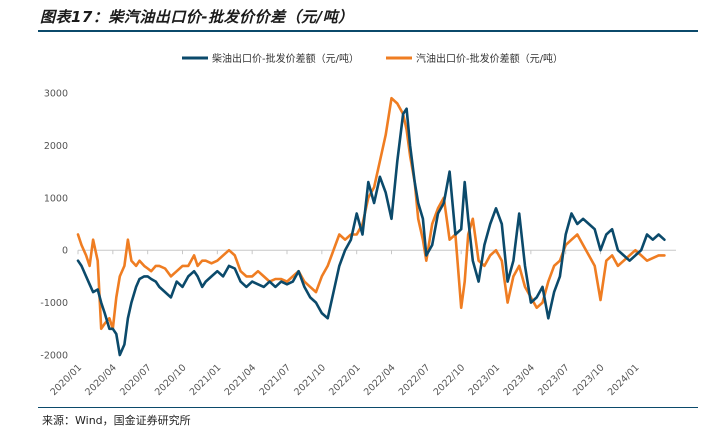  Describe the element at coordinates (275, 380) in the screenshot. I see `x-tick-label: 2021/07` at that location.